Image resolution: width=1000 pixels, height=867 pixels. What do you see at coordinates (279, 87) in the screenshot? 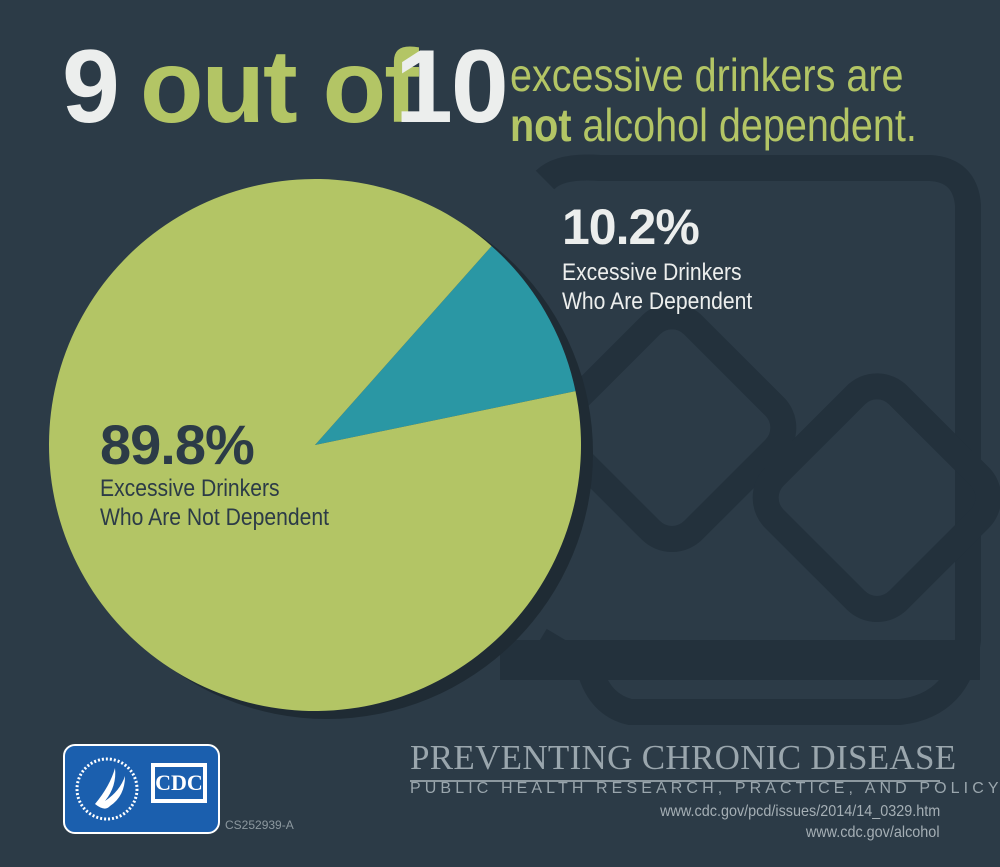
I see `headline-out-of: out of` at bounding box center [279, 87].